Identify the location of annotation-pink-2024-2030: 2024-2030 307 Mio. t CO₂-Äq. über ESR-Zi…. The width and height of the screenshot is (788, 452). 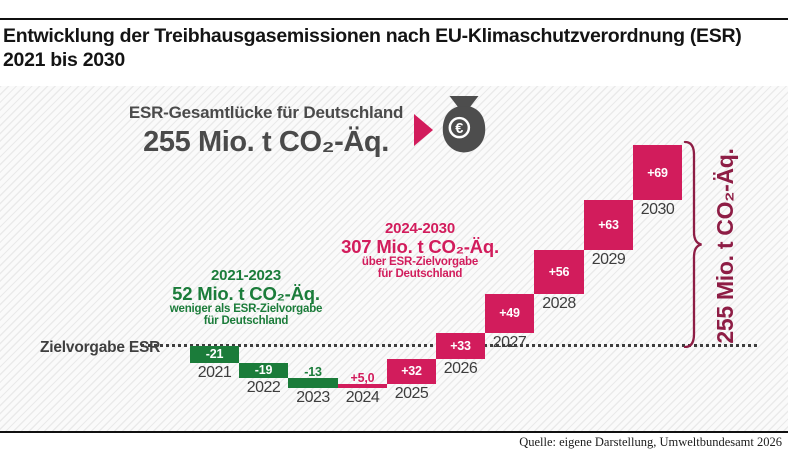
(420, 250).